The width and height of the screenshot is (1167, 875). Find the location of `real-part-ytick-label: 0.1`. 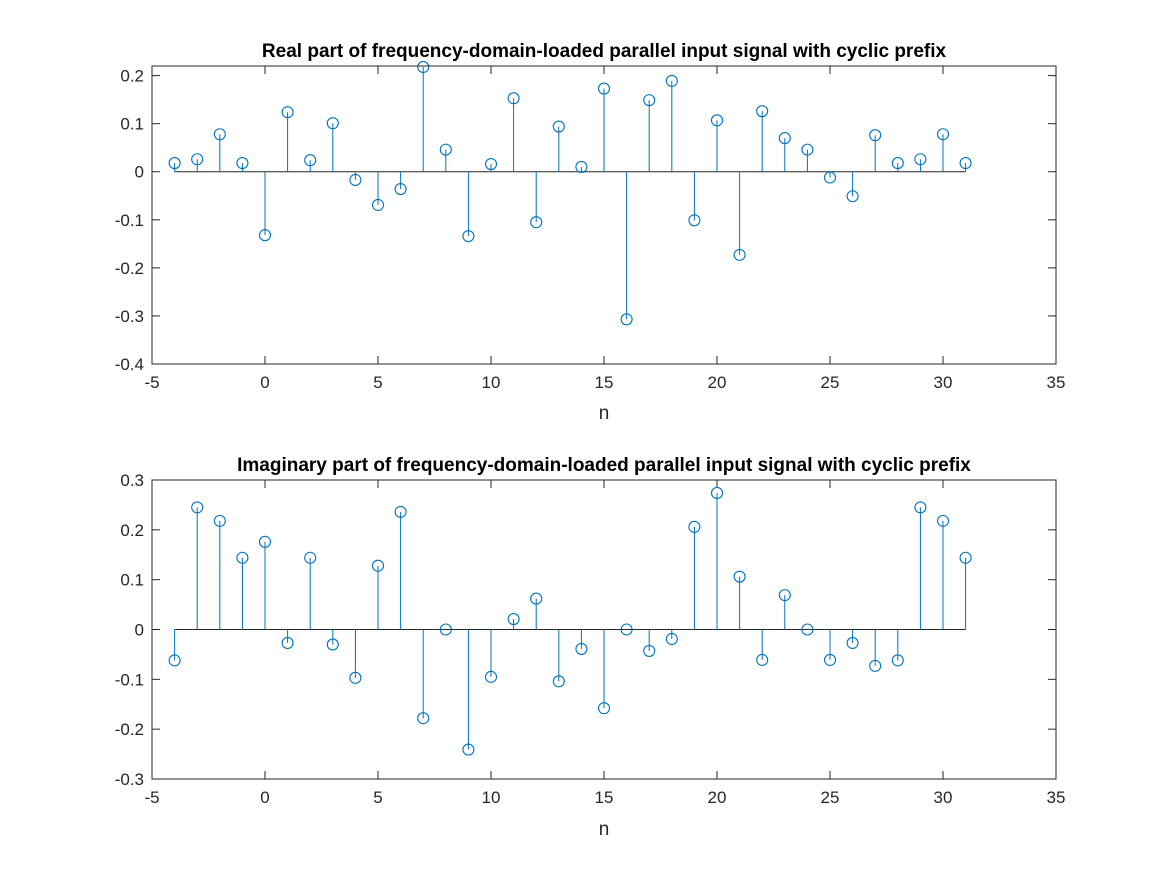

real-part-ytick-label: 0.1 is located at coordinates (132, 124).